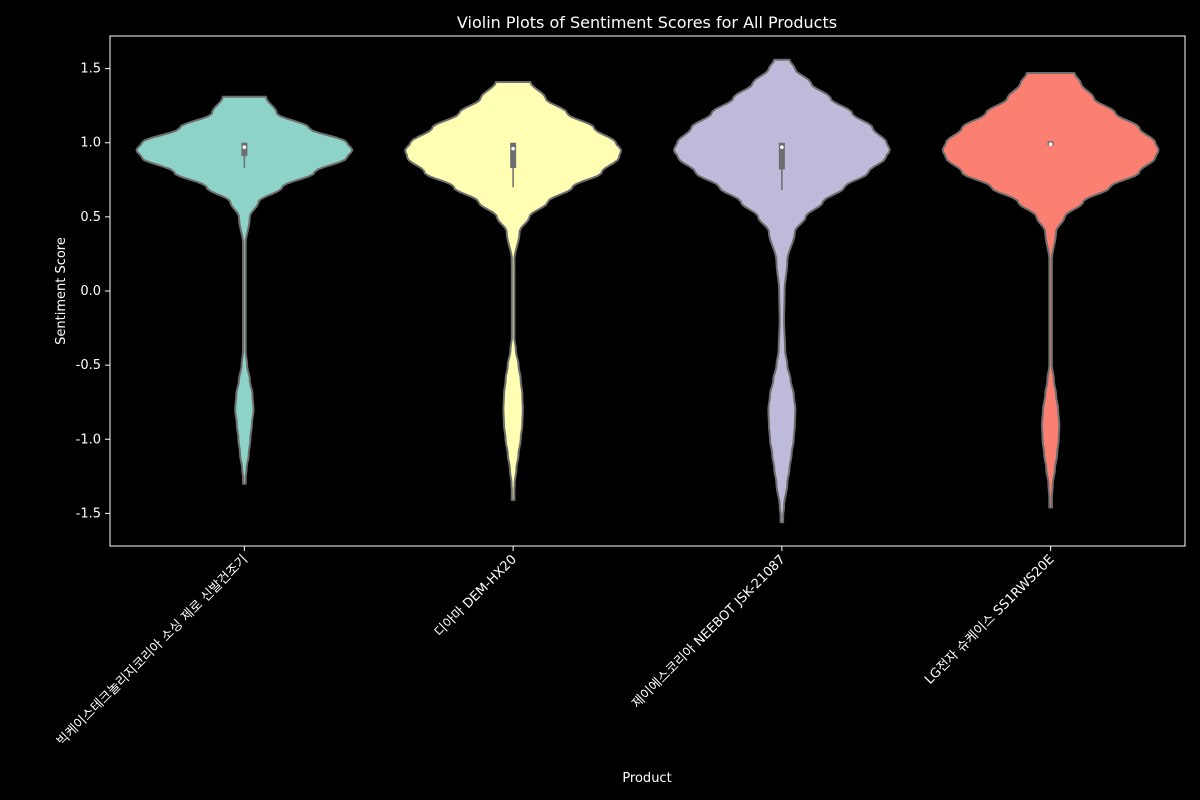  Describe the element at coordinates (88, 513) in the screenshot. I see `y-tick-label: -1.5` at that location.